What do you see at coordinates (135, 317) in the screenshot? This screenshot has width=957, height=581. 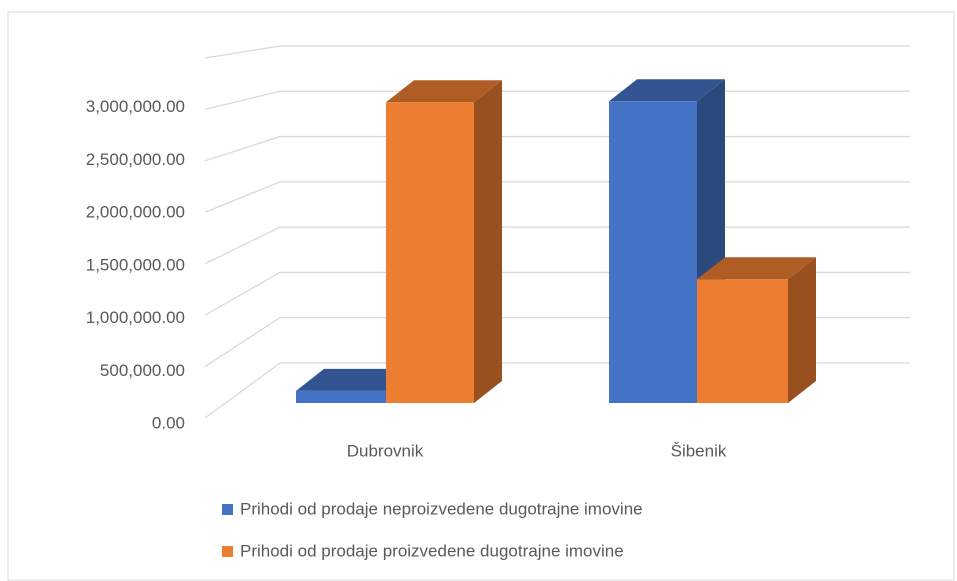 I see `y-tick-label: 1,000,000.00` at bounding box center [135, 317].